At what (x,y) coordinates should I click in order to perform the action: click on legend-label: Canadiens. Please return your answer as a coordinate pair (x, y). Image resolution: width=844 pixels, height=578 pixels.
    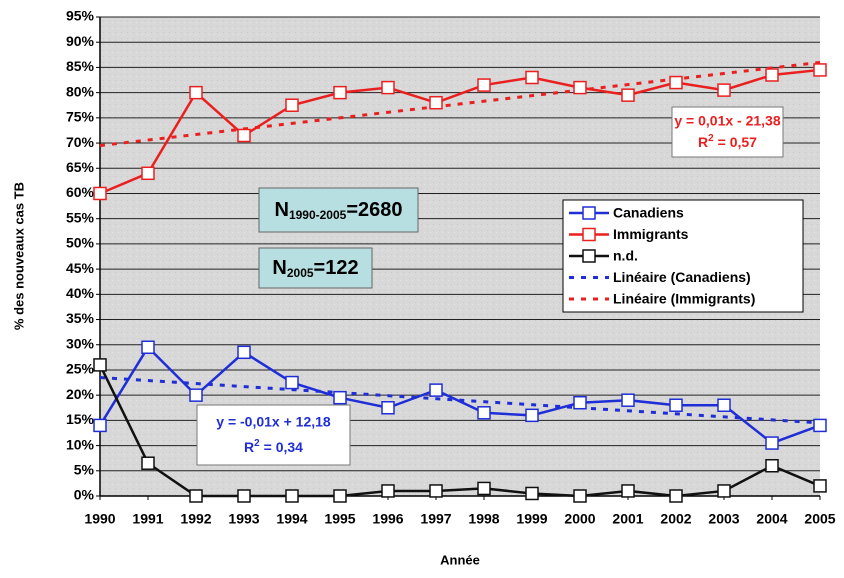
    Looking at the image, I should click on (648, 213).